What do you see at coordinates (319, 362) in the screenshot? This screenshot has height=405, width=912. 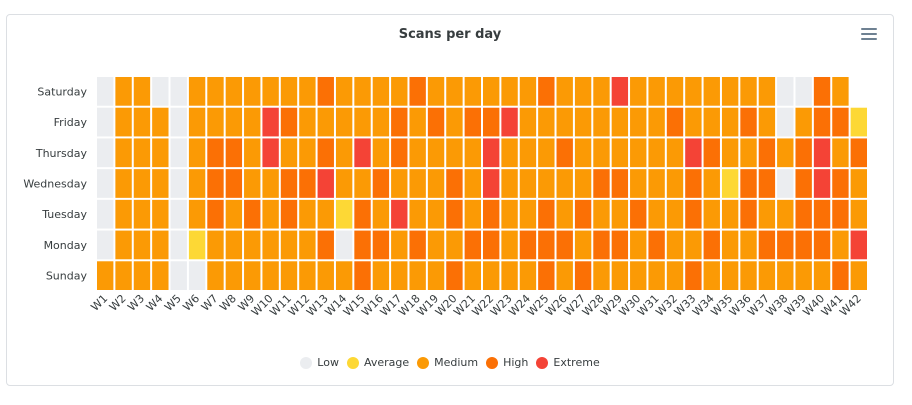 I see `legend-item: Low` at bounding box center [319, 362].